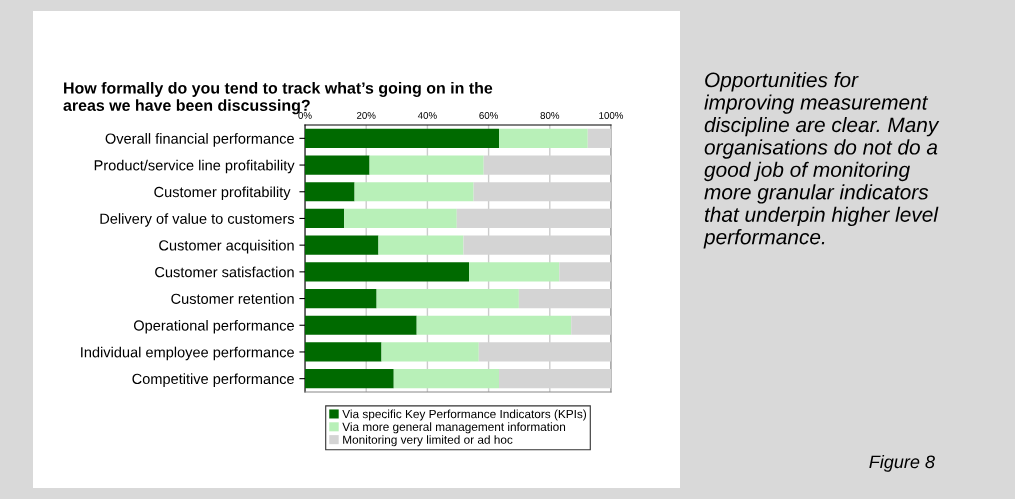  Describe the element at coordinates (427, 115) in the screenshot. I see `x-tick-label: 40%` at that location.